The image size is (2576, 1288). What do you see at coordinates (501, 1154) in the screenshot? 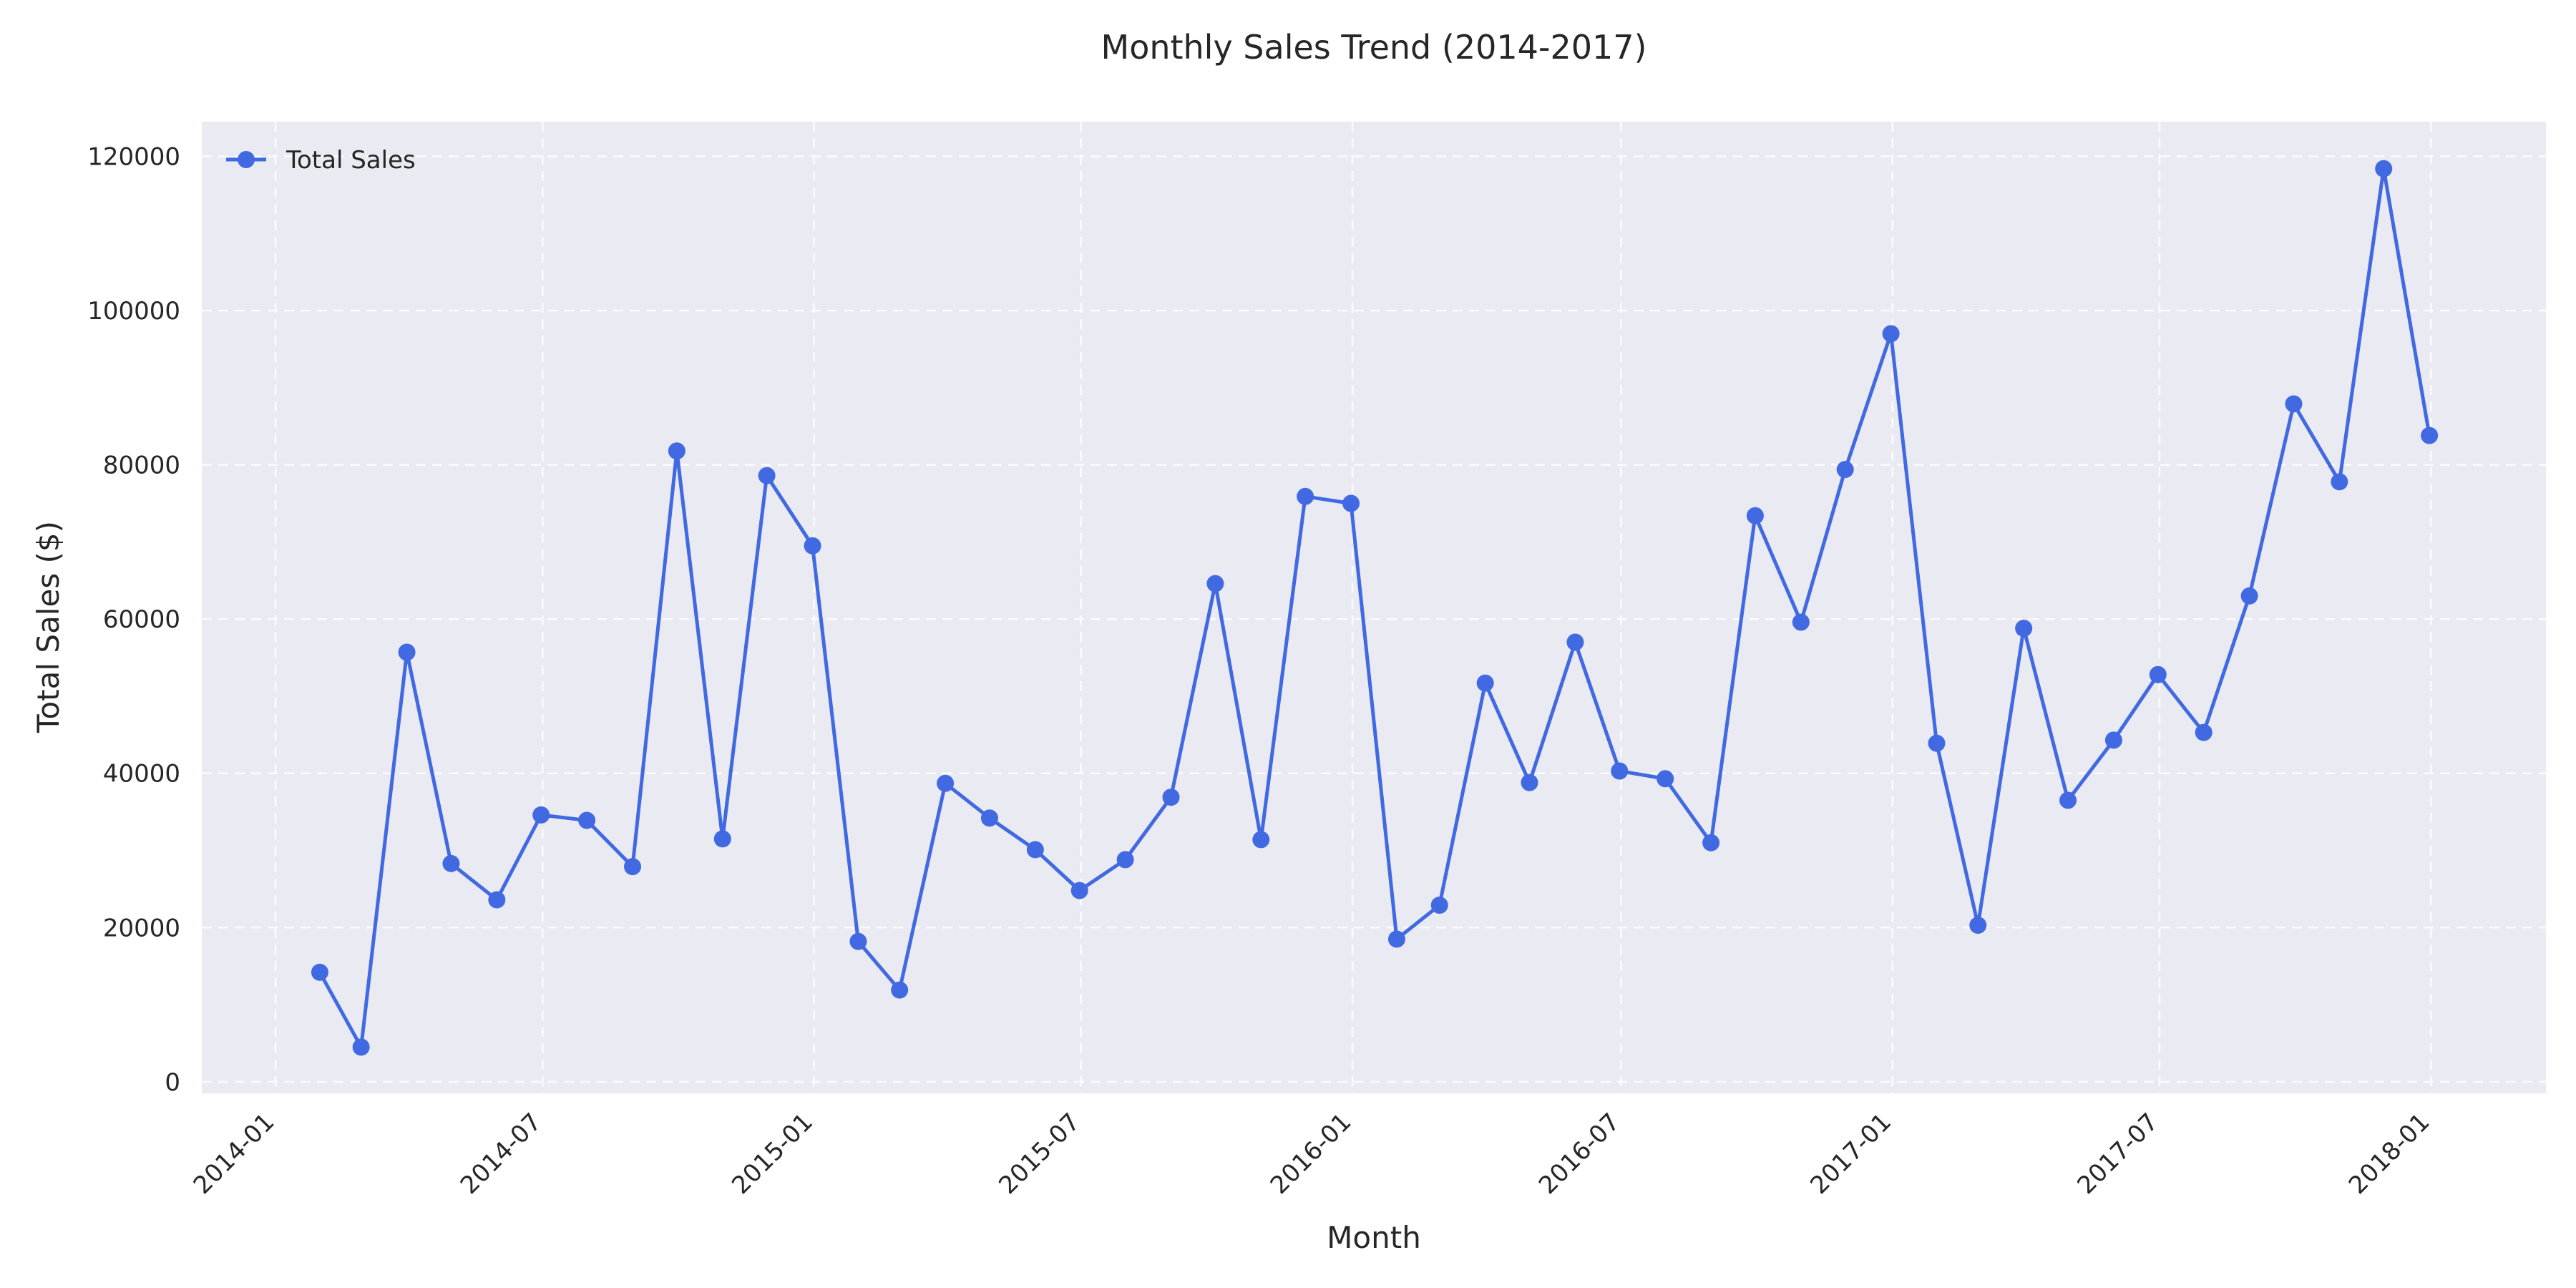
I see `x-tick-label: 2014-07` at bounding box center [501, 1154].